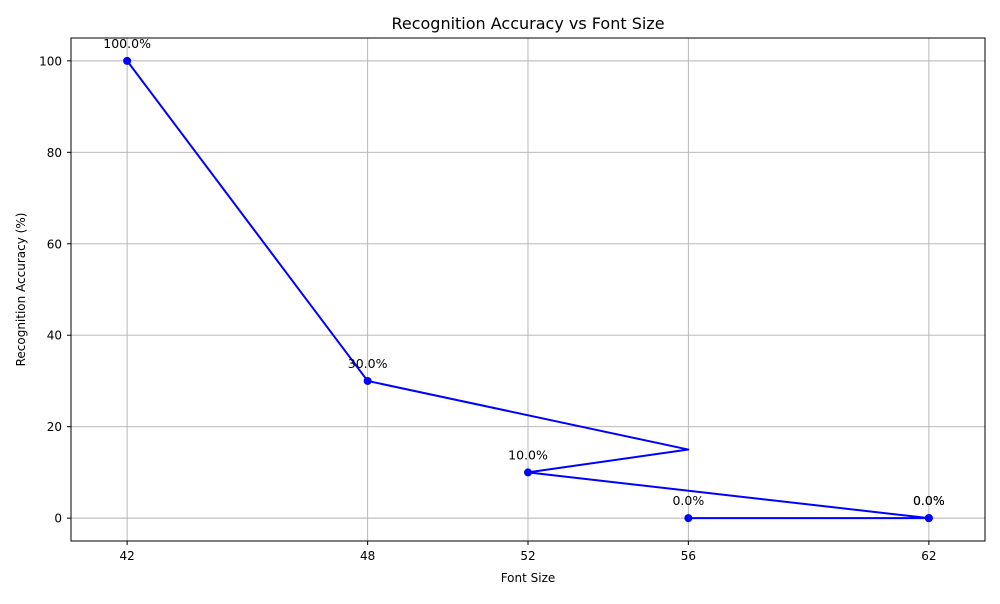 The height and width of the screenshot is (604, 1000). Describe the element at coordinates (368, 363) in the screenshot. I see `data-point-label: 30.0%` at that location.